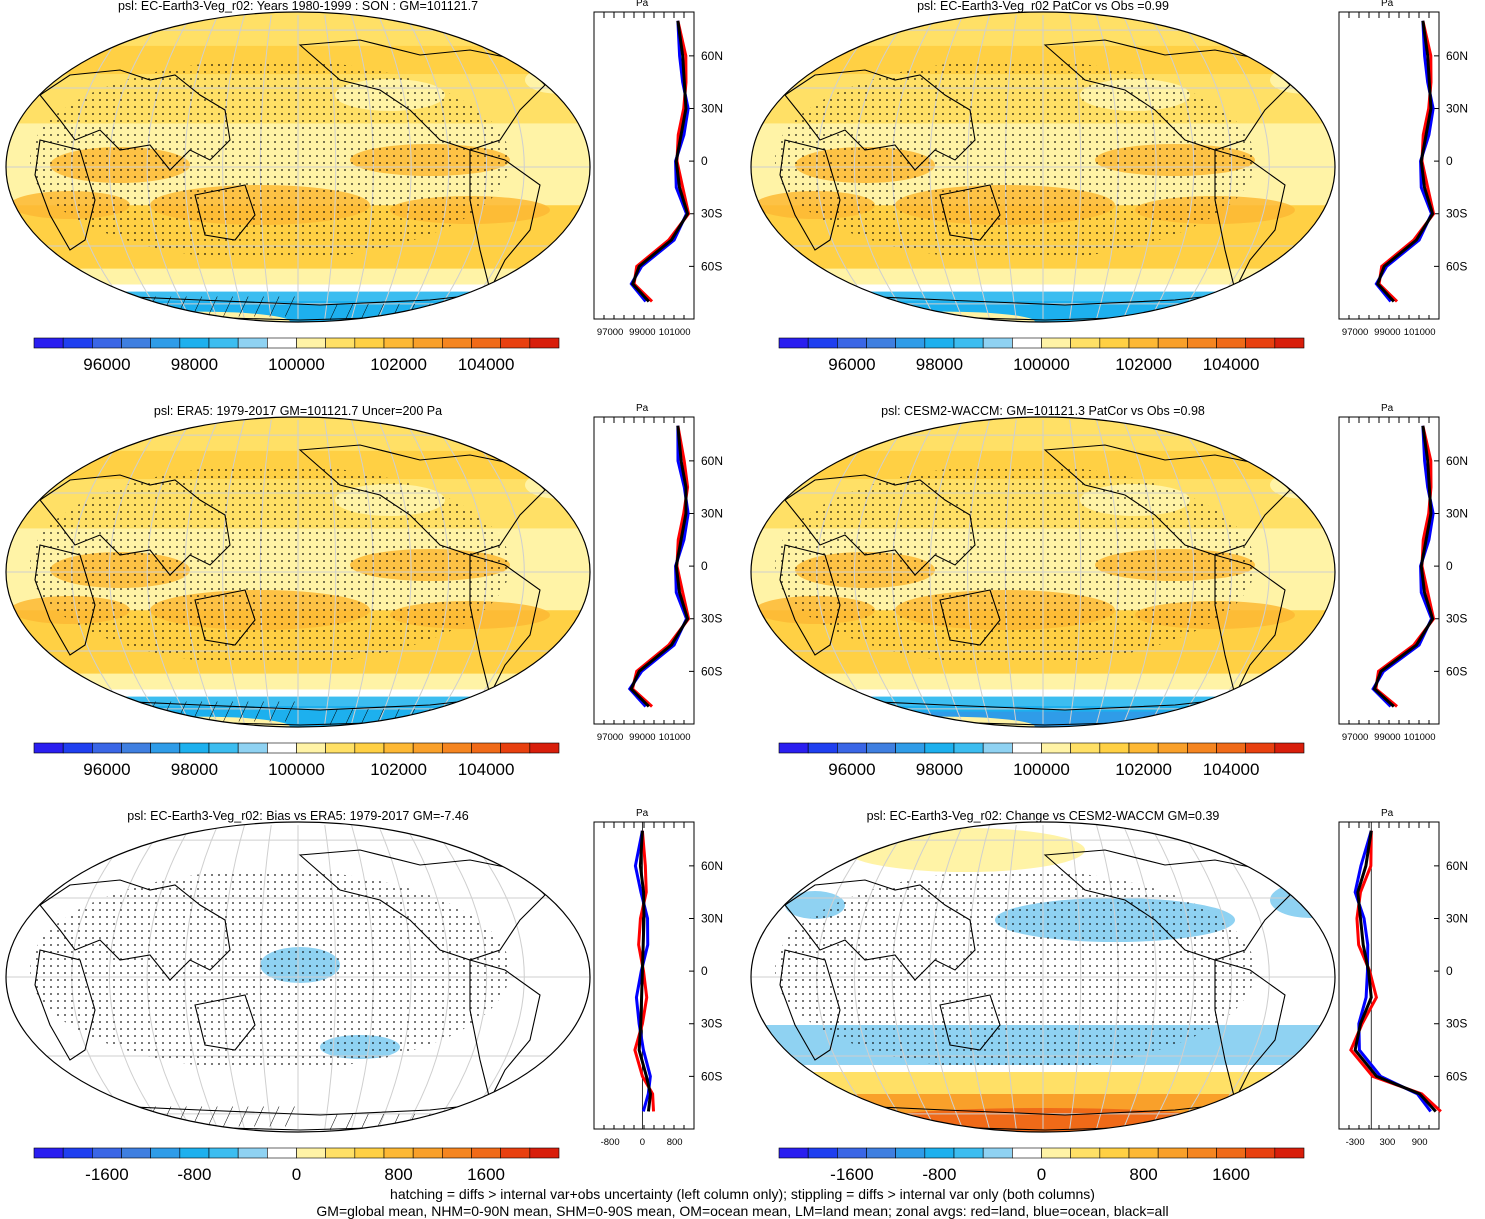 This screenshot has height=1219, width=1485. Describe the element at coordinates (1043, 719) in the screenshot. I see `antarctic-trough` at that location.